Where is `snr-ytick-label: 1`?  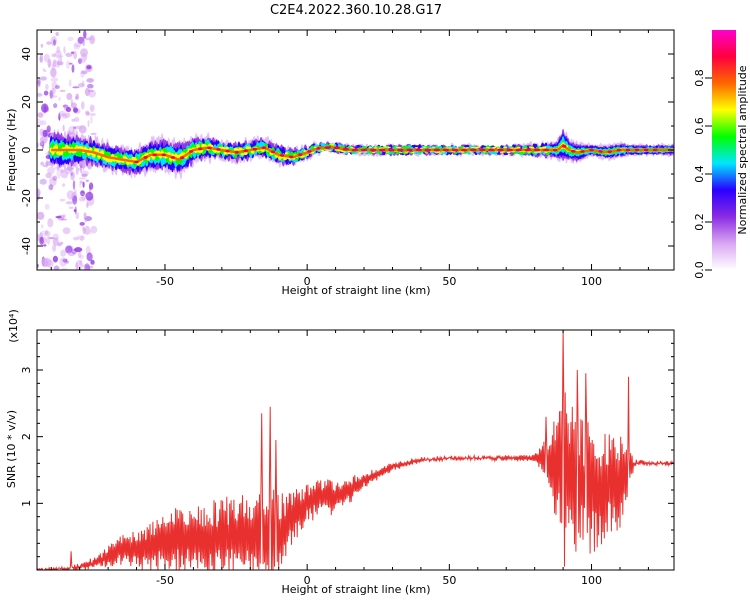 snr-ytick-label: 1 is located at coordinates (26, 503).